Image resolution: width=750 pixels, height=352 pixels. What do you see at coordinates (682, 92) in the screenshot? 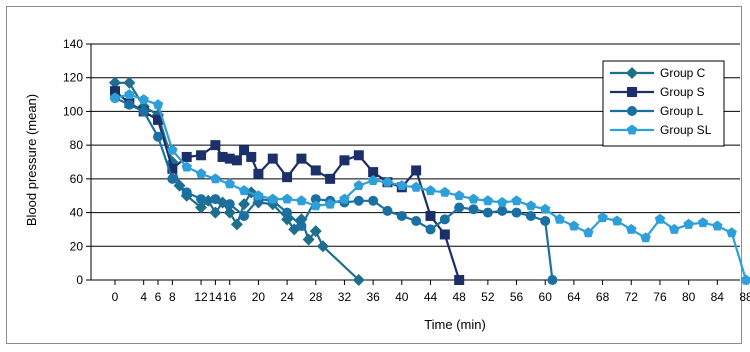
I see `legend-label: Group S` at bounding box center [682, 92].